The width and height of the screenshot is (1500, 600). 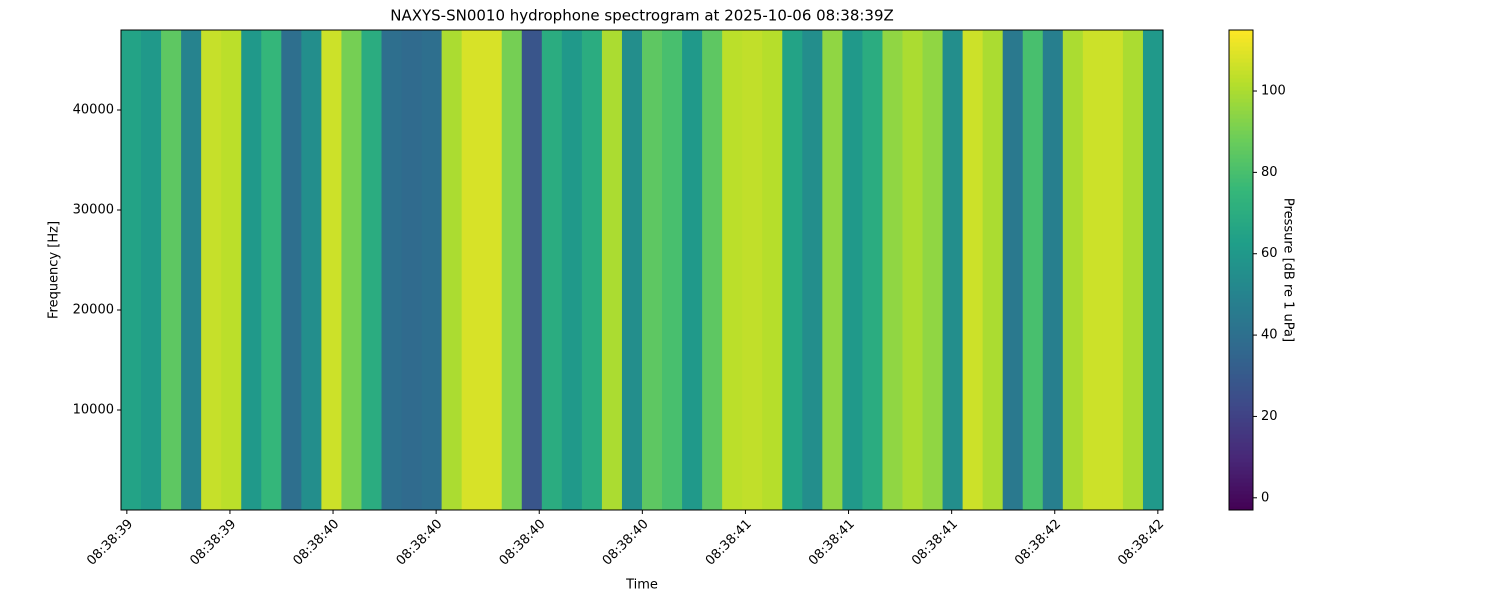 I want to click on colorbar-tick-label: 60, so click(x=1269, y=253).